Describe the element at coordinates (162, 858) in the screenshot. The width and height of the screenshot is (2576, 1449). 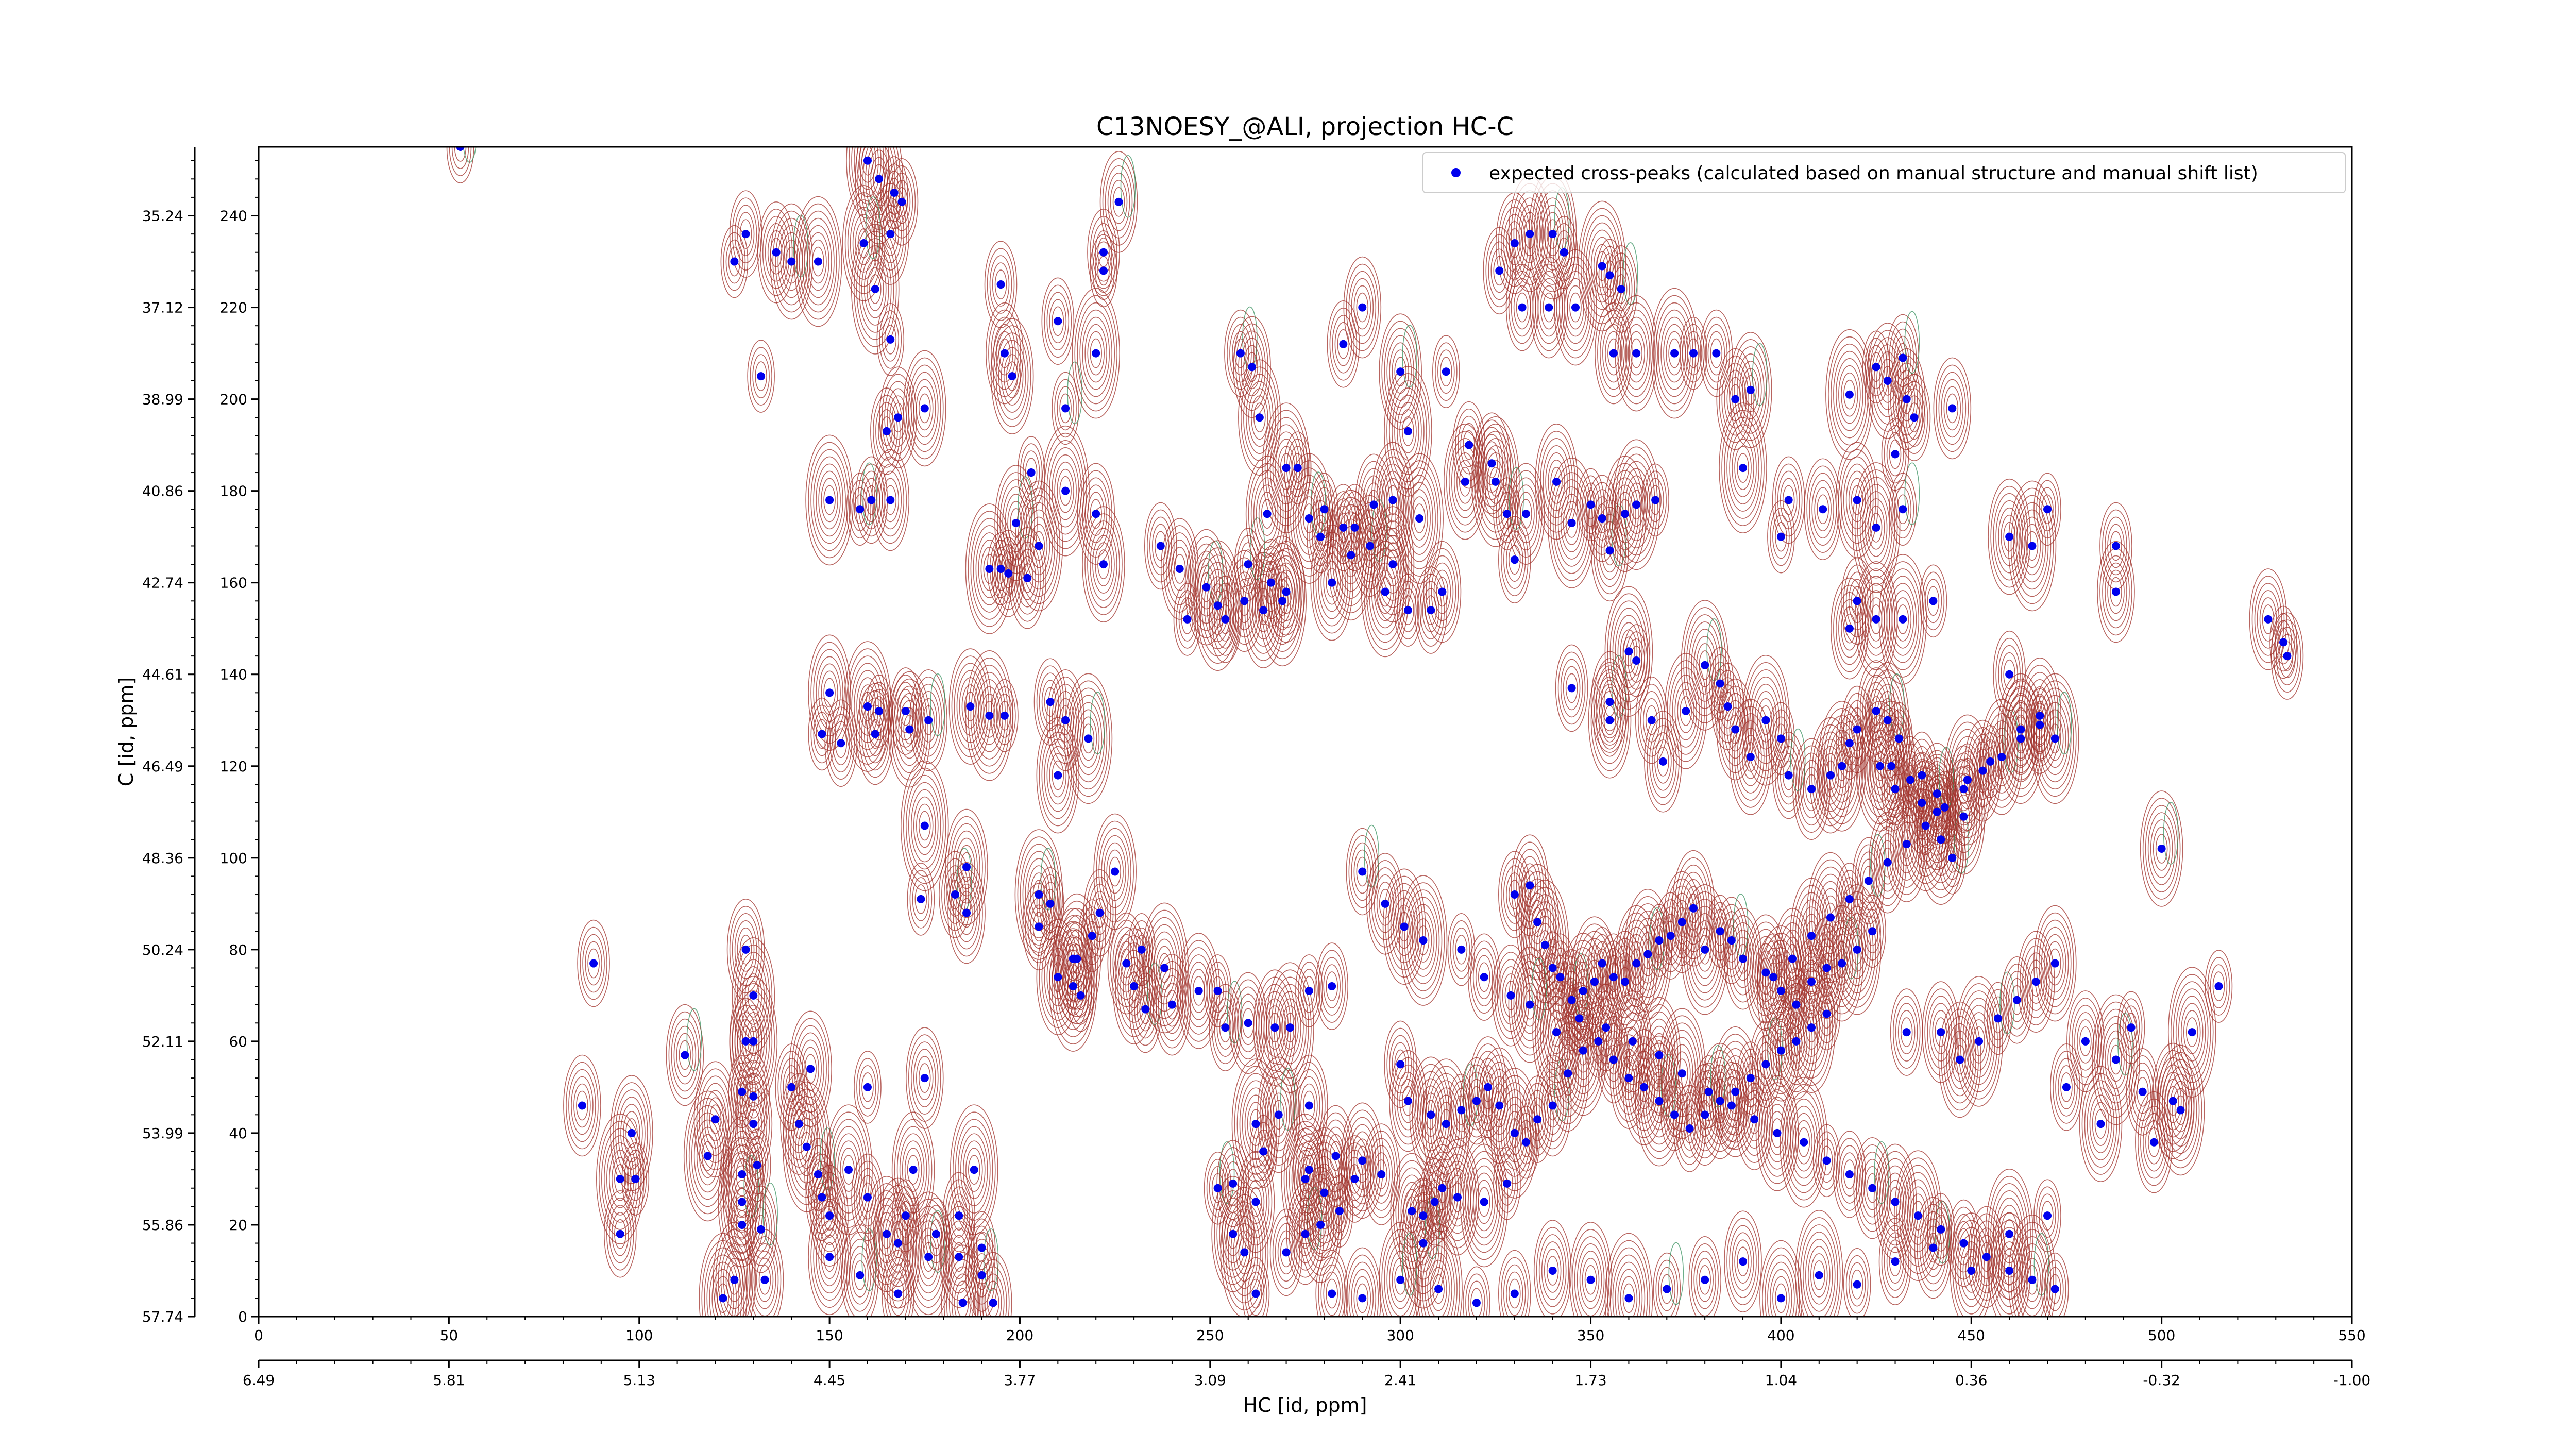
I see `y-ppm-tick-label: 48.36` at that location.